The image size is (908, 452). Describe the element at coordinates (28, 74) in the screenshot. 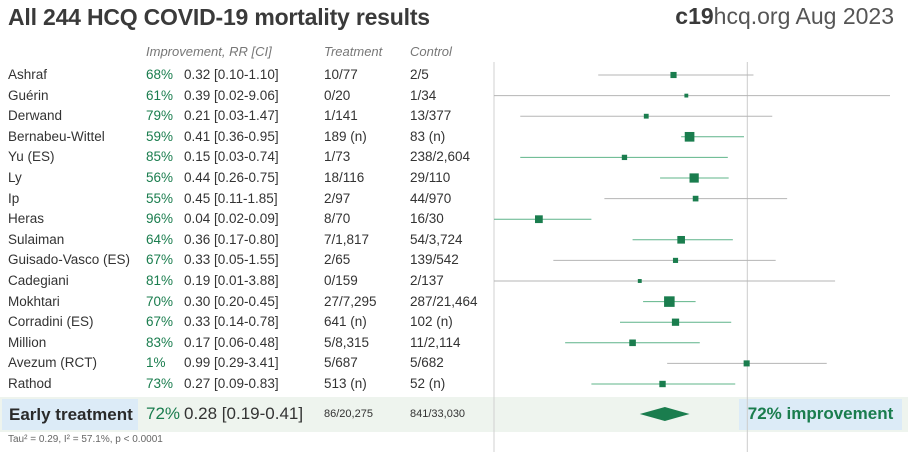

I see `study-name: Ashraf` at that location.